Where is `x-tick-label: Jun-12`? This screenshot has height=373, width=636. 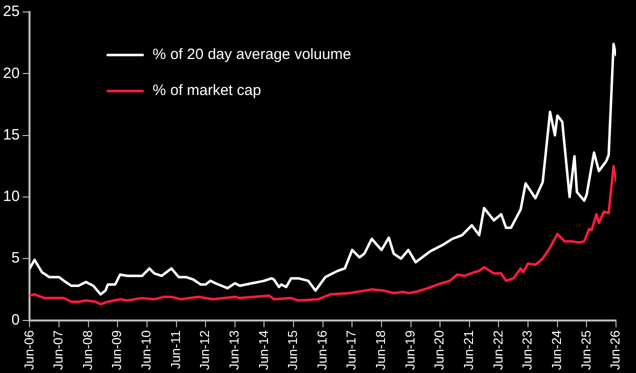
x-tick-label: Jun-12 is located at coordinates (204, 350).